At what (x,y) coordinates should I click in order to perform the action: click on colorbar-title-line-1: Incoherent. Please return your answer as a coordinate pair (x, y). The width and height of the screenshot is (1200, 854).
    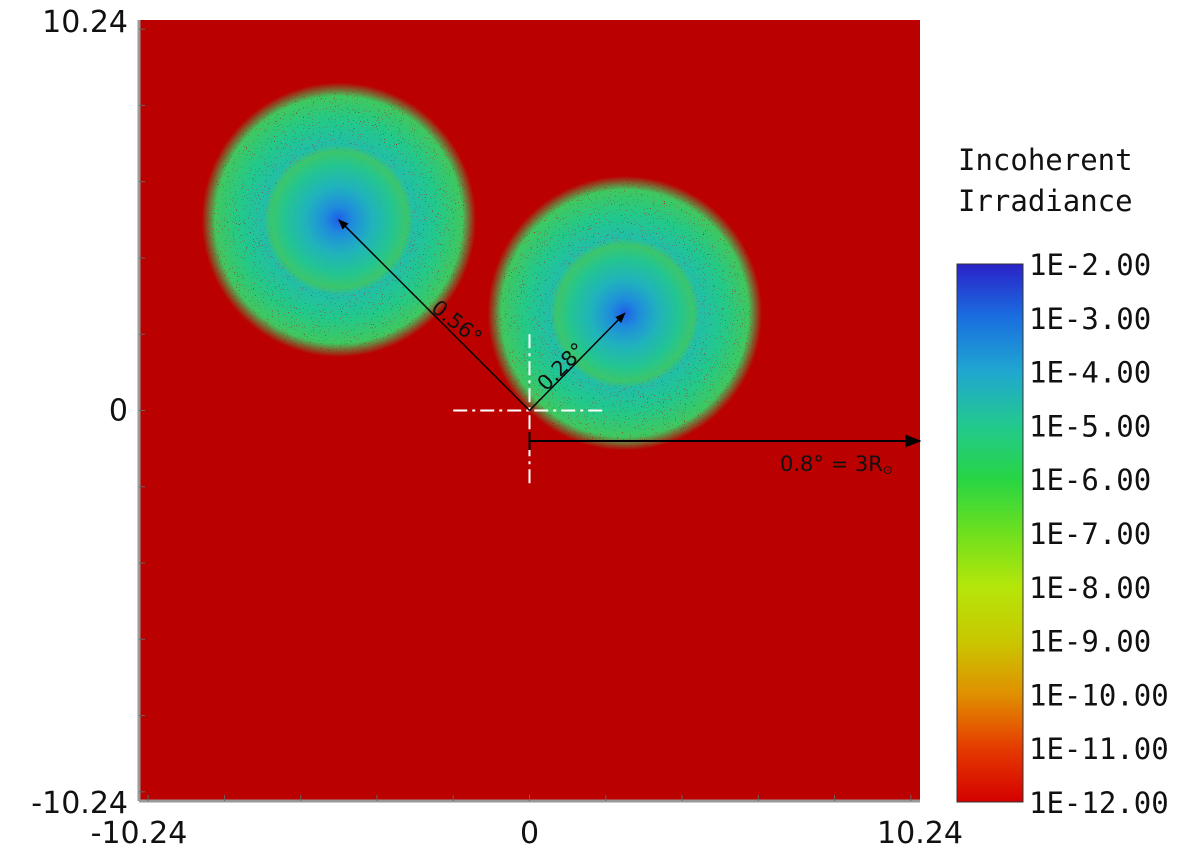
    Looking at the image, I should click on (1045, 160).